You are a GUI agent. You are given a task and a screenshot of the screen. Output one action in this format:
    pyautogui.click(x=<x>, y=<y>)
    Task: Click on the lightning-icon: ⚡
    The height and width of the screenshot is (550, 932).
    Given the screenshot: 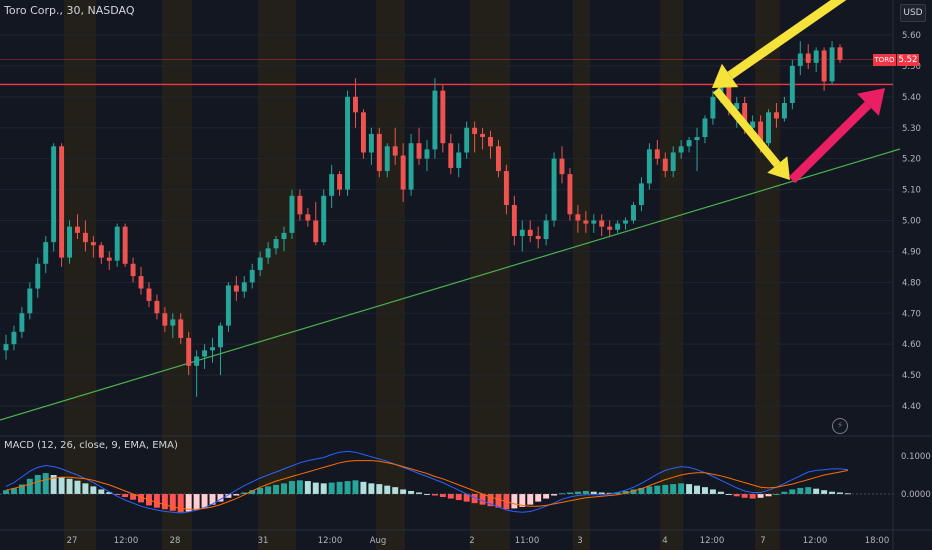 What is the action you would take?
    pyautogui.click(x=840, y=426)
    